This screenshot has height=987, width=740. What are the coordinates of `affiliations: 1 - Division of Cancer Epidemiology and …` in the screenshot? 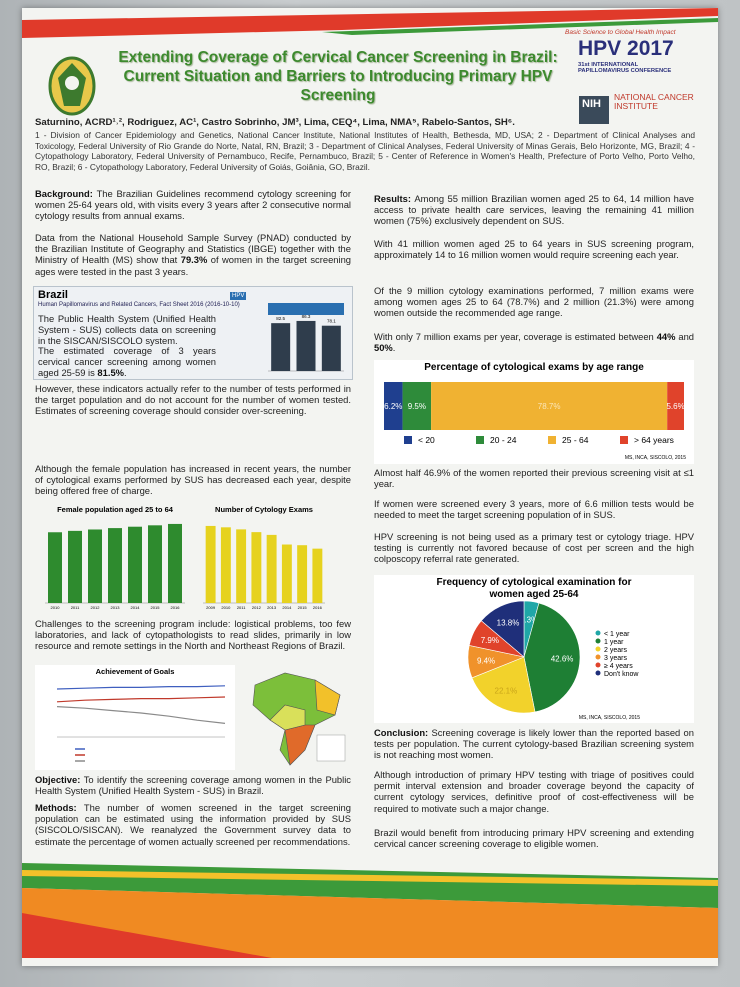 It's located at (365, 151).